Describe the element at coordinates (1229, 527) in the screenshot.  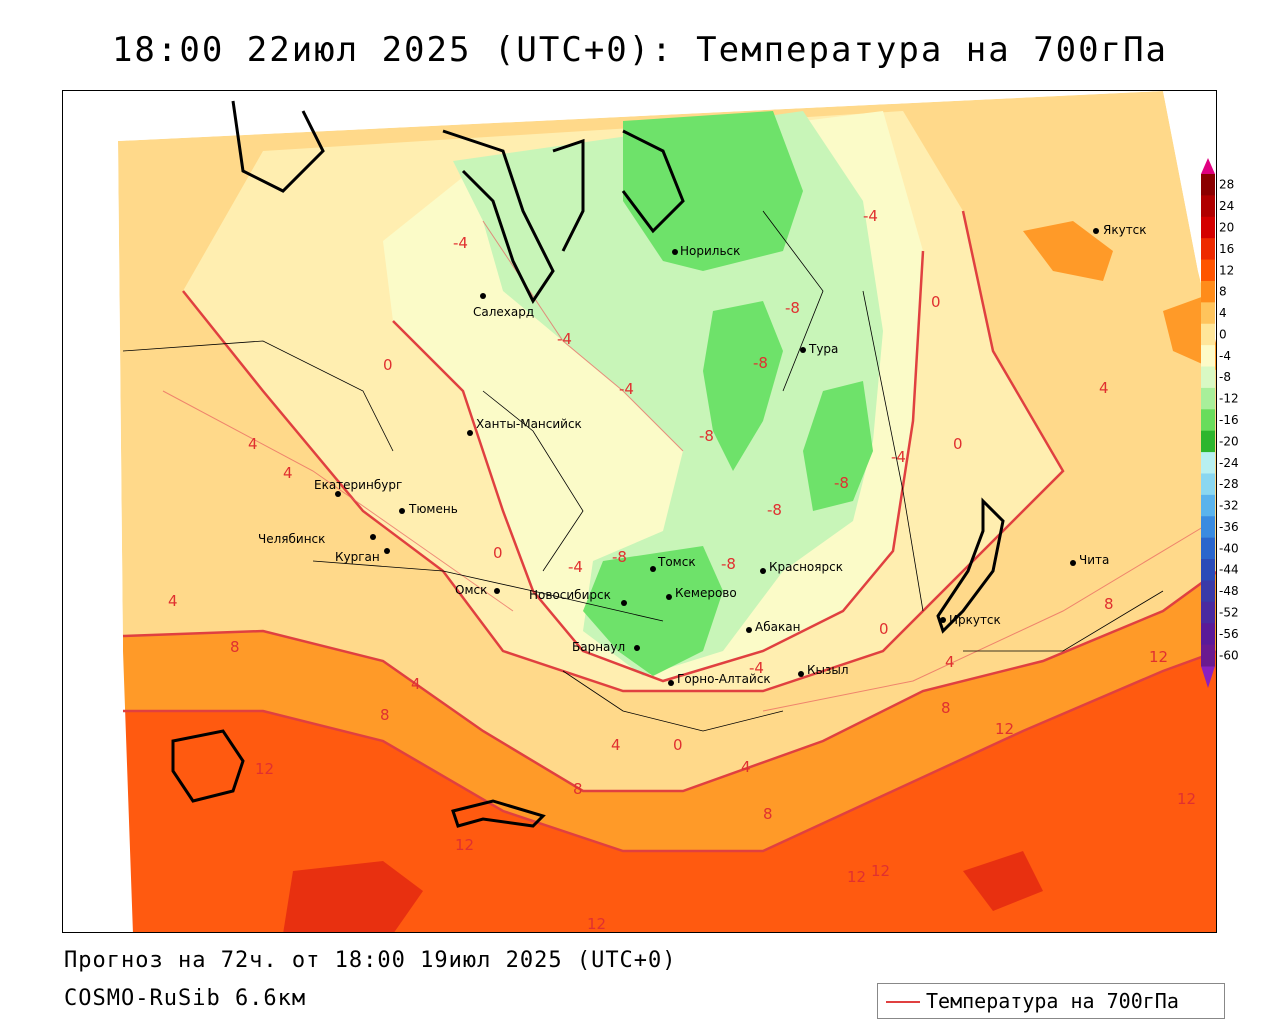
I see `colorbar-tick-label: -36` at that location.